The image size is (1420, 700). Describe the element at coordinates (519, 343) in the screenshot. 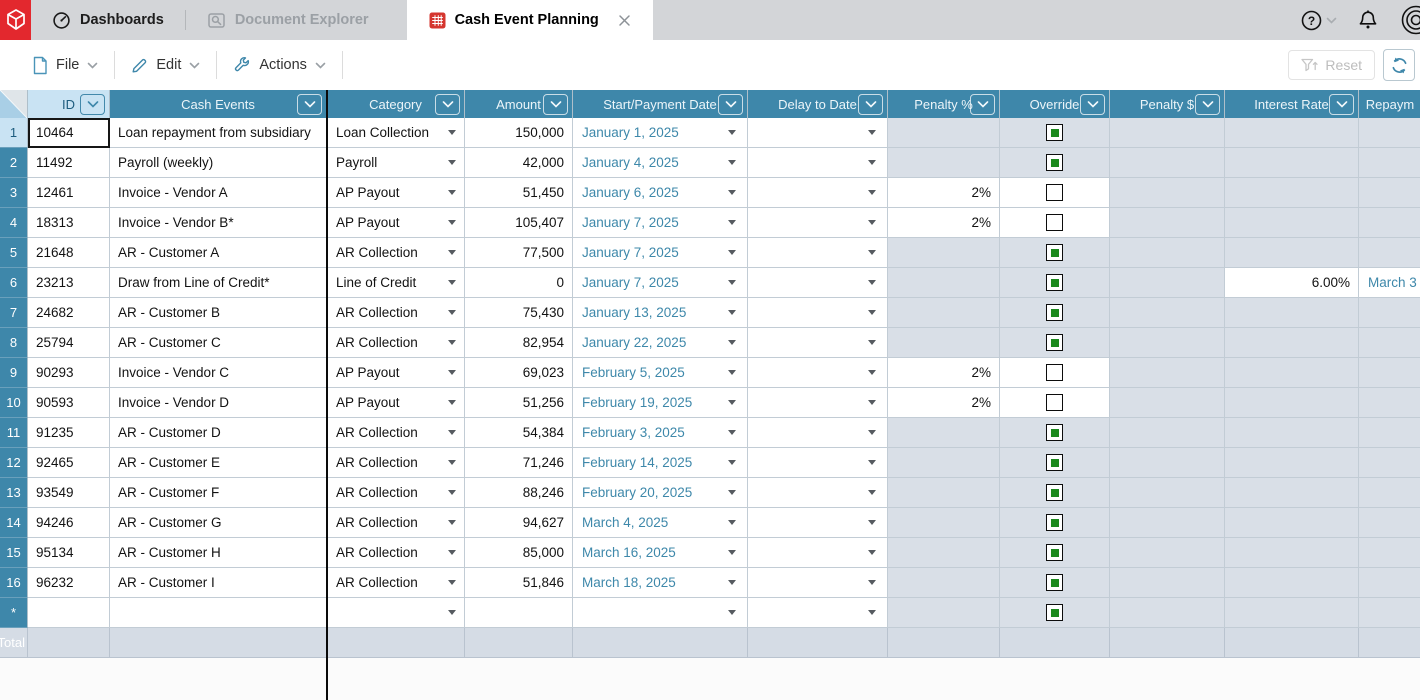

I see `cell-amount: 82,954` at that location.